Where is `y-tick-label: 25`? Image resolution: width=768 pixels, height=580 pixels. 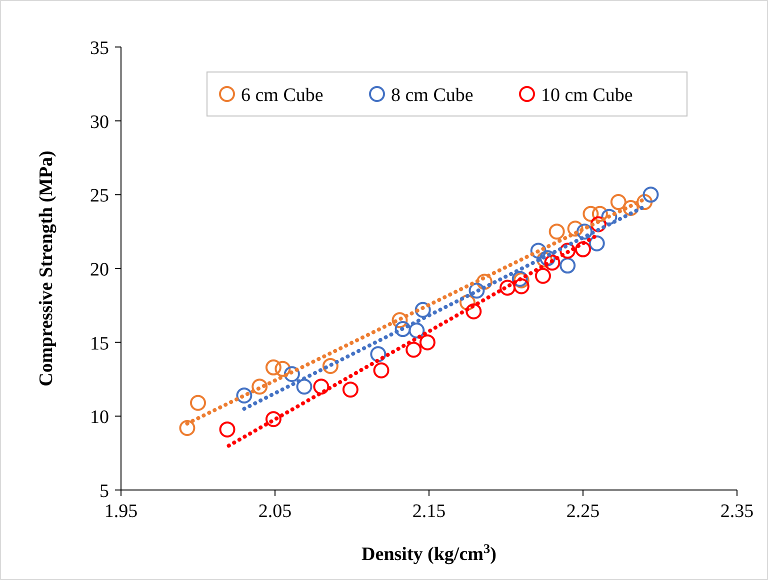
y-tick-label: 25 is located at coordinates (99, 196).